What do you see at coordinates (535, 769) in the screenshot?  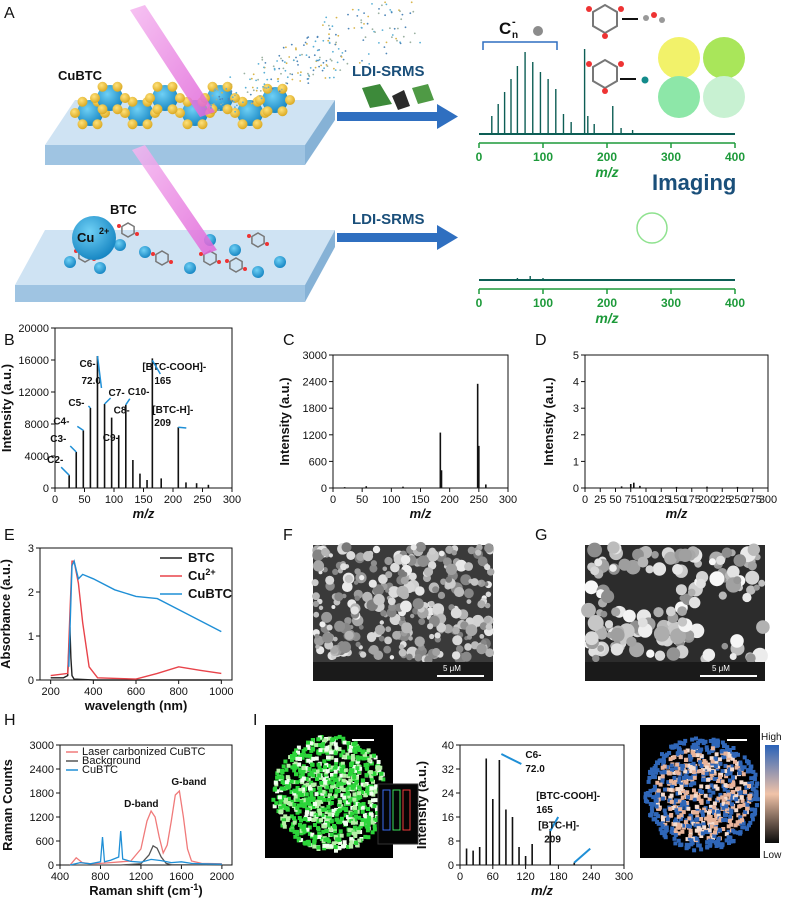 I see `peak-label: 72.0` at bounding box center [535, 769].